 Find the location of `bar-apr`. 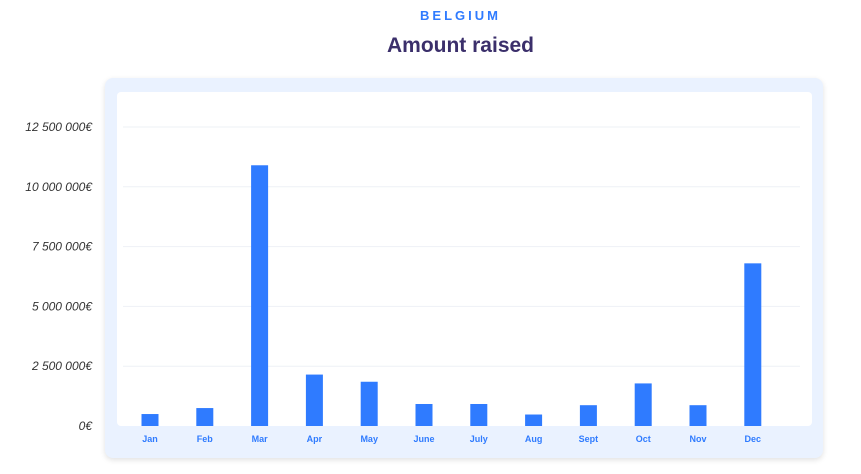

bar-apr is located at coordinates (314, 400).